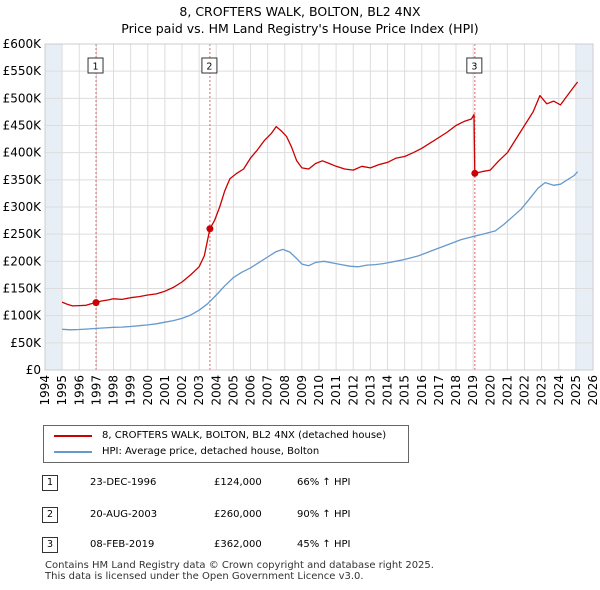 The height and width of the screenshot is (590, 600). I want to click on x-tick-label: 2013, so click(370, 390).